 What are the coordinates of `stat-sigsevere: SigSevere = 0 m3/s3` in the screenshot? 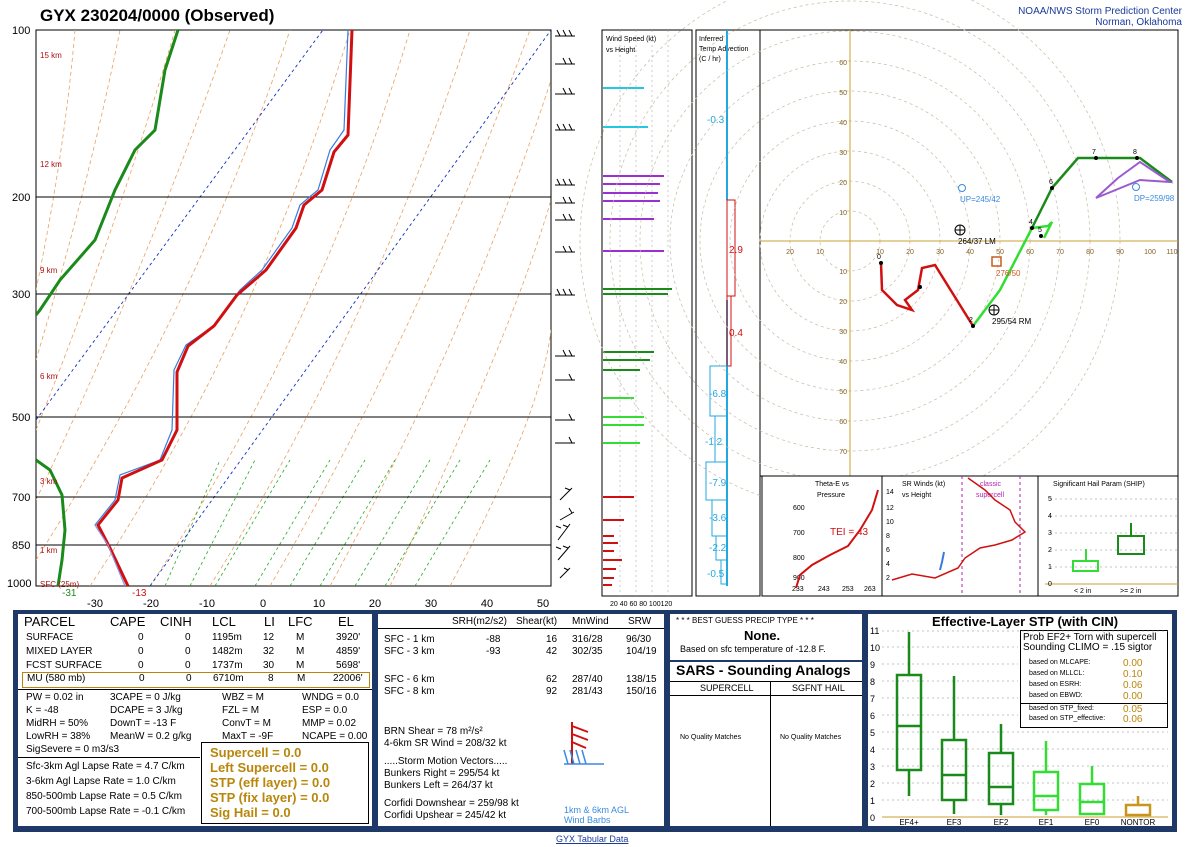 It's located at (73, 749).